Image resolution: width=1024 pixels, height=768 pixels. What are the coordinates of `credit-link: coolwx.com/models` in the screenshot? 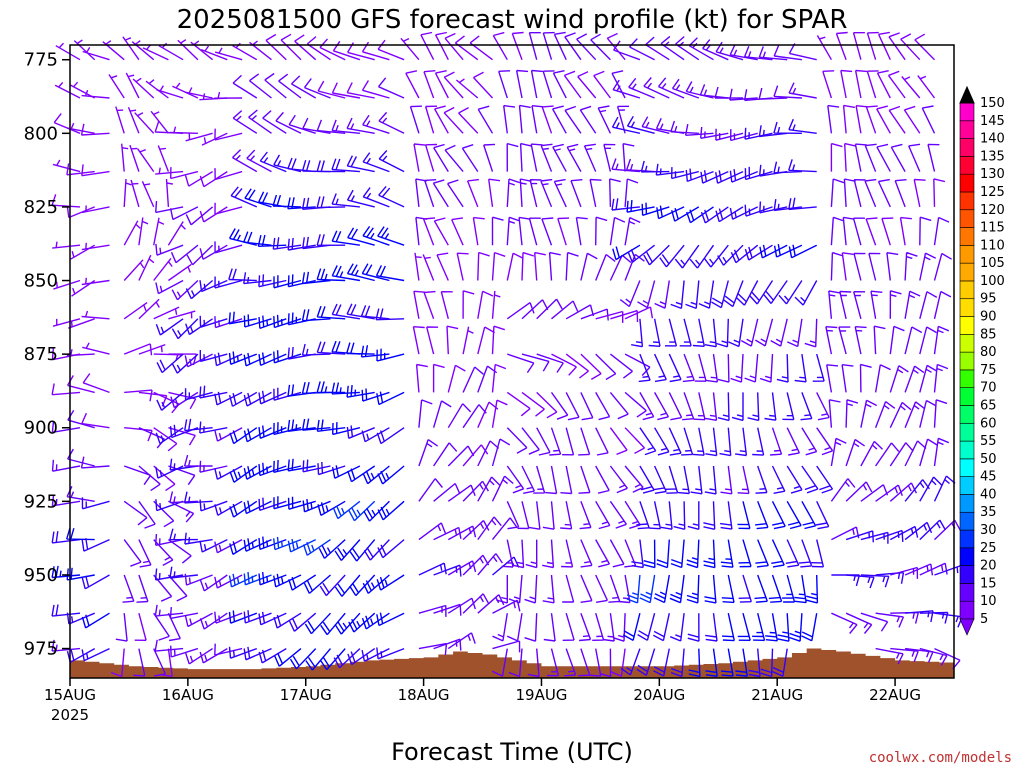 It's located at (940, 758).